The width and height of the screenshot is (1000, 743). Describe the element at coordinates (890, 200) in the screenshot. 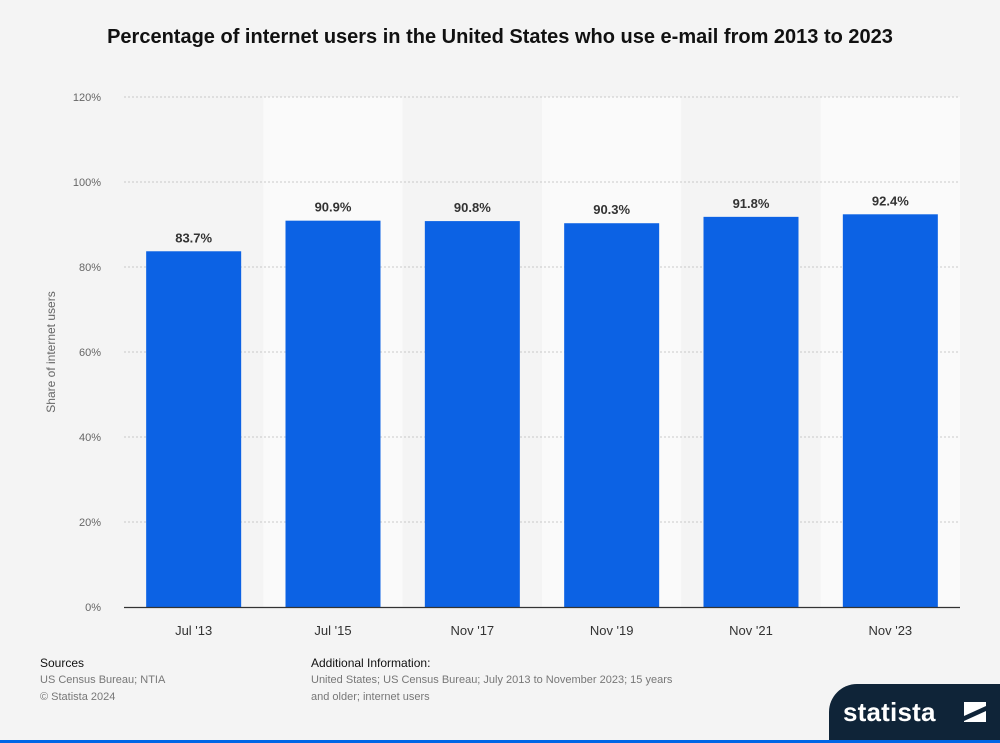

I see `data-label: 92.4%` at that location.